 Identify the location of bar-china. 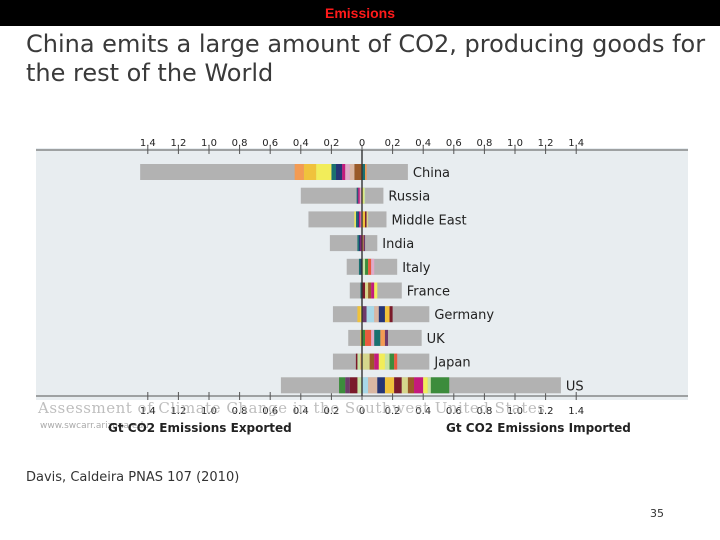
(274, 172).